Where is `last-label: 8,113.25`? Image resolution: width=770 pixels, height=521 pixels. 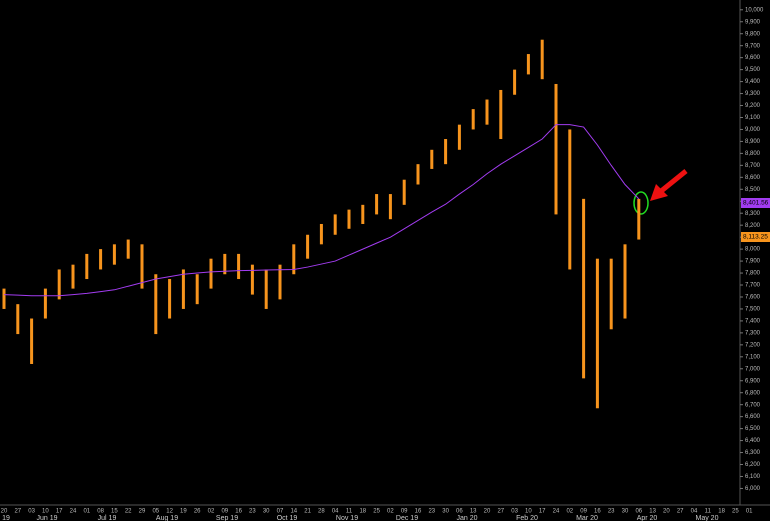
last-label: 8,113.25 is located at coordinates (755, 237).